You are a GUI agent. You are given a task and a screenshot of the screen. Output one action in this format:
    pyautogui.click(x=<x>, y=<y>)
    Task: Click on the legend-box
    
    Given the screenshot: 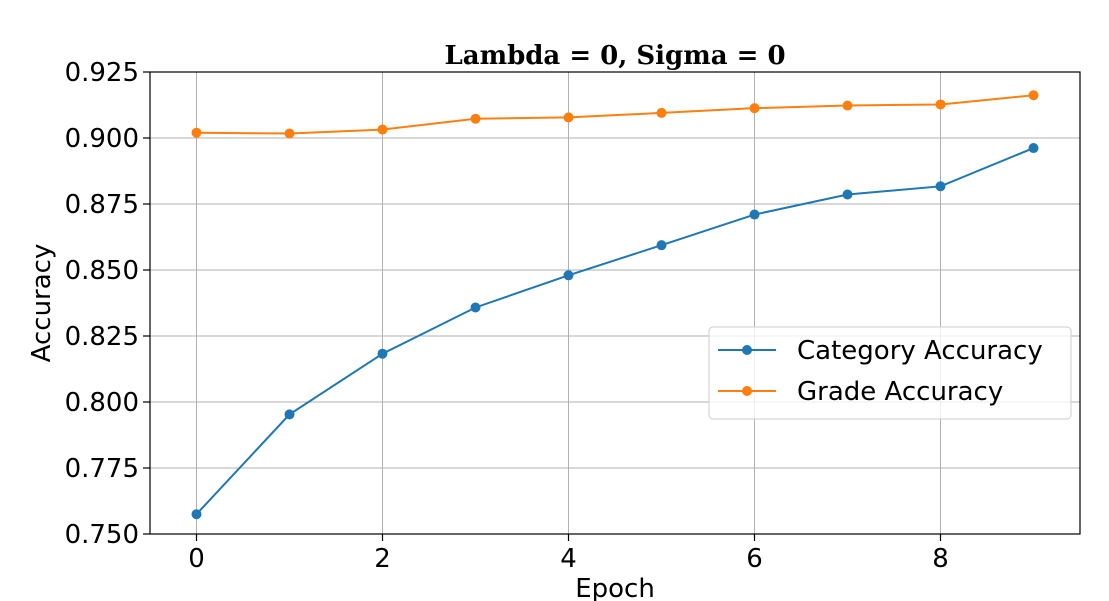 What is the action you would take?
    pyautogui.click(x=890, y=373)
    